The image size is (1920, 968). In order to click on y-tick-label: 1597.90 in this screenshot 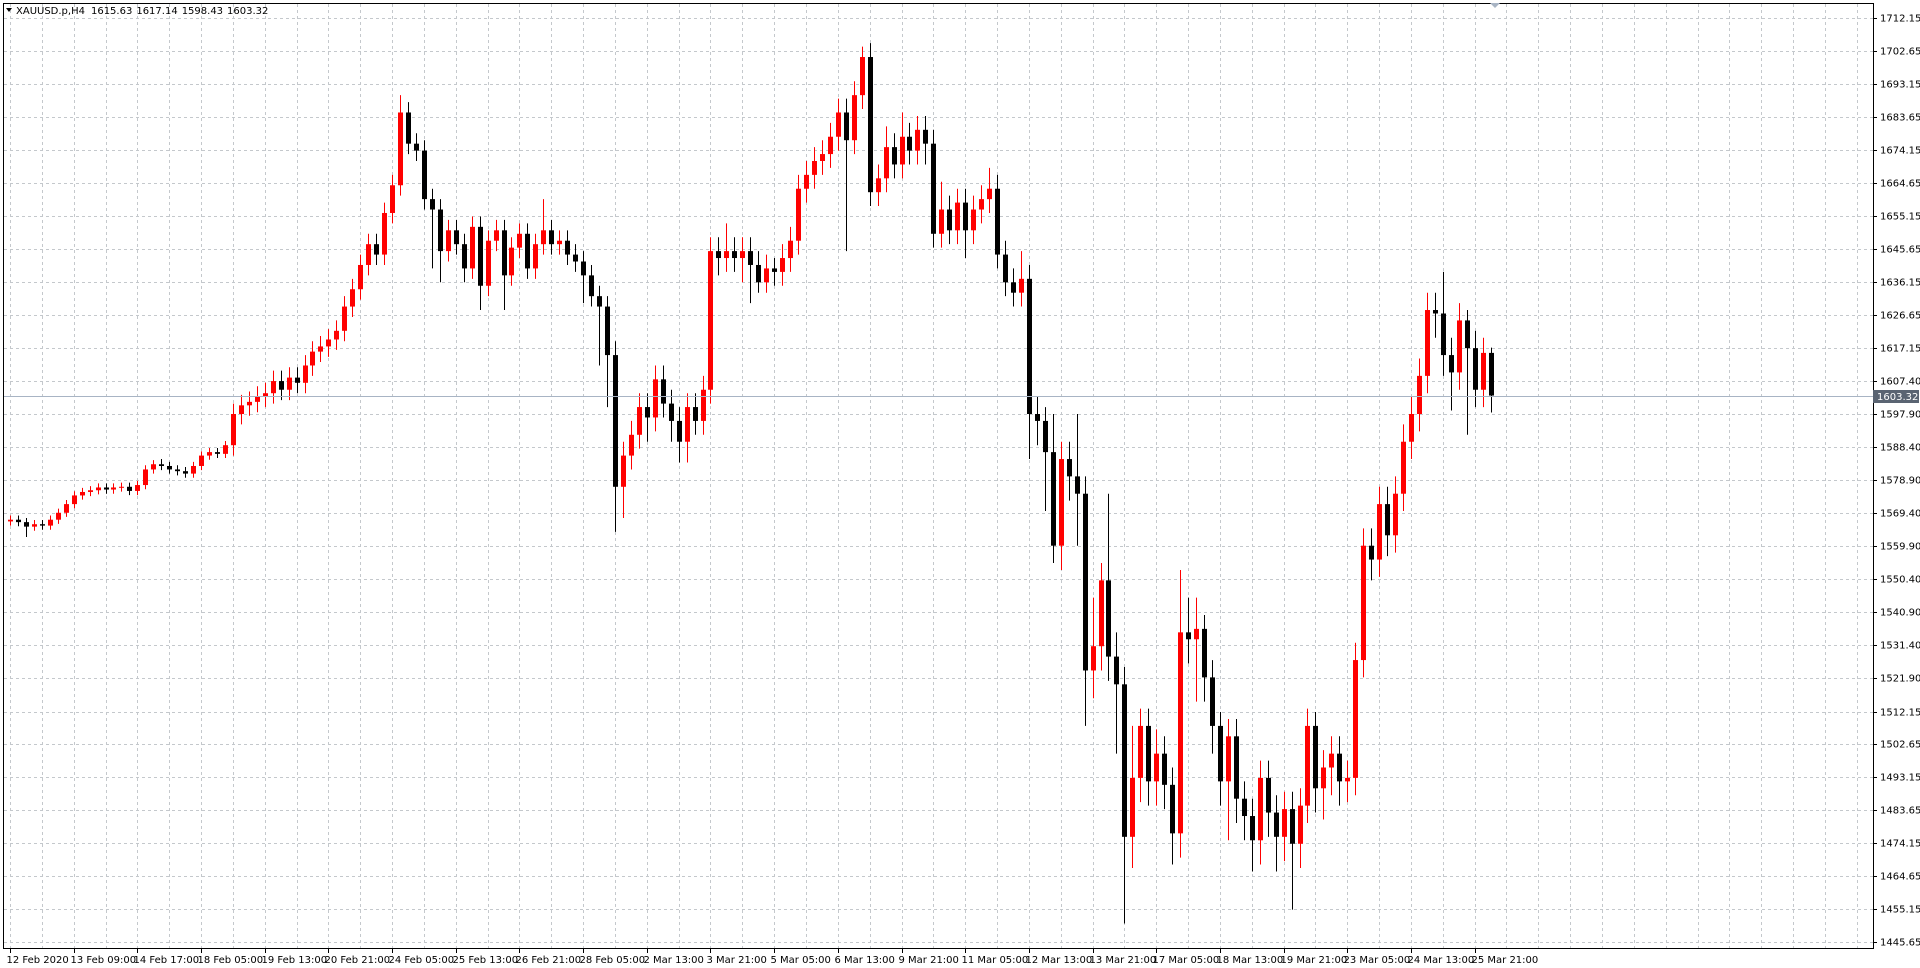, I will do `click(1900, 415)`.